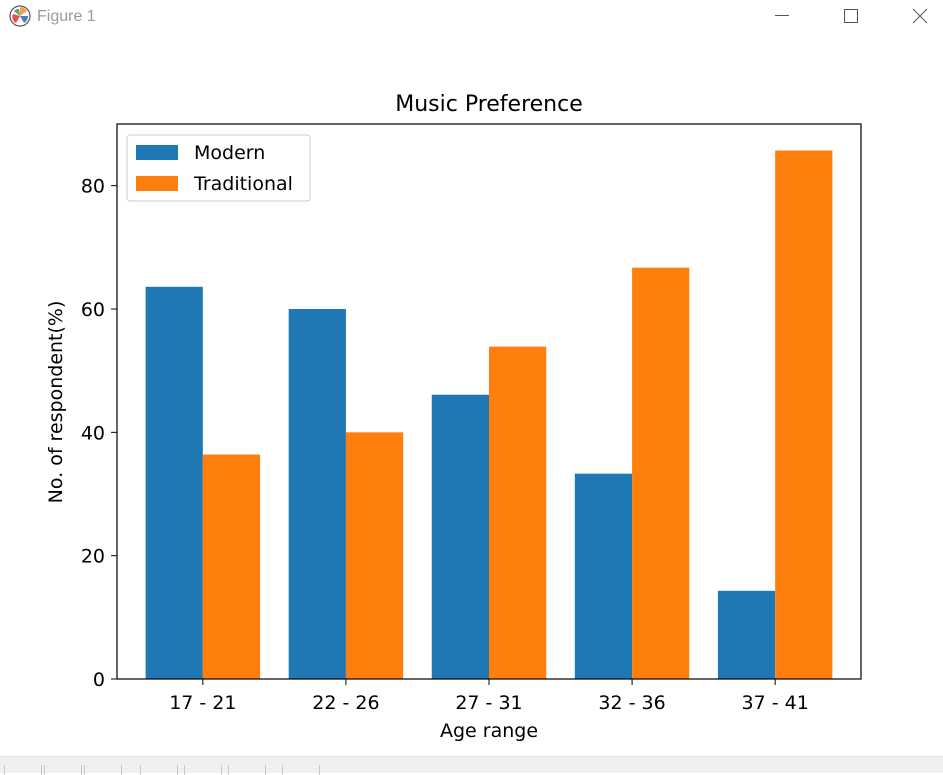  What do you see at coordinates (20, 16) in the screenshot?
I see `matplotlib-icon` at bounding box center [20, 16].